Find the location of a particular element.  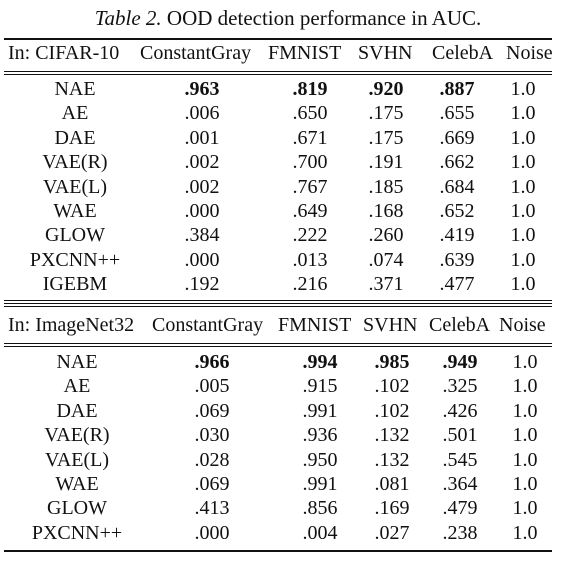

cell-constantgray: .384 is located at coordinates (202, 235).